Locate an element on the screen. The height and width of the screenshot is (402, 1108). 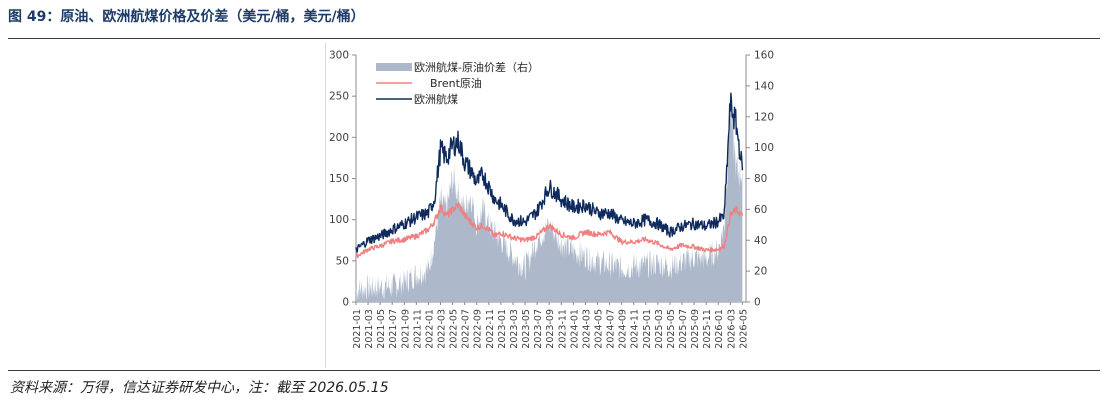
x-tick-label: 2021-05 is located at coordinates (381, 329).